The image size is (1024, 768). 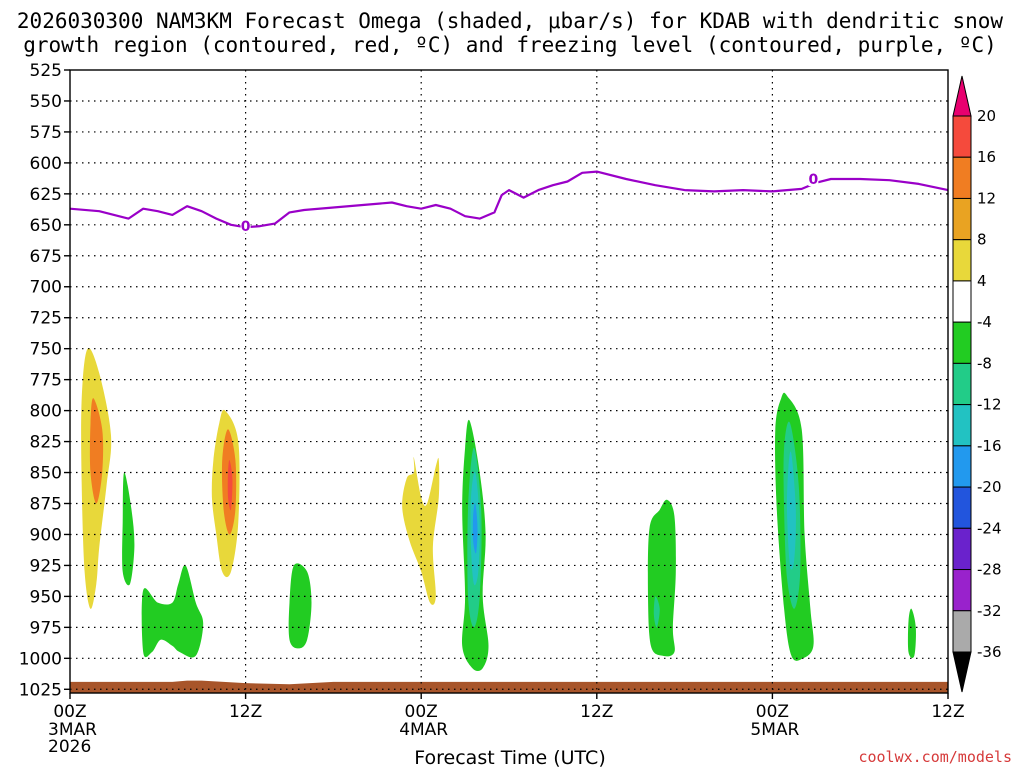 I want to click on freezing-level-label-0: 0, so click(x=246, y=227).